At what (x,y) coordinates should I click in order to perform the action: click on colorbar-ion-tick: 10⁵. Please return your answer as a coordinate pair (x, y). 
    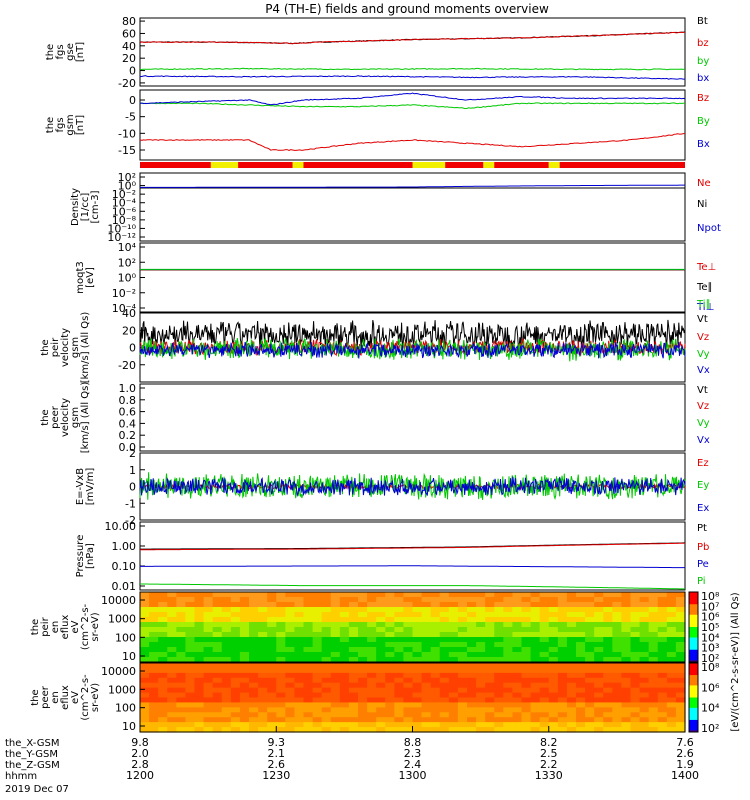
    Looking at the image, I should click on (710, 627).